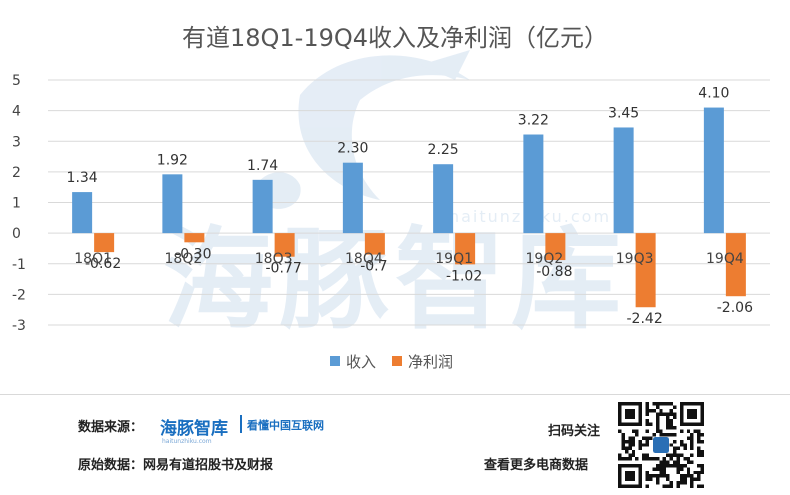  Describe the element at coordinates (464, 276) in the screenshot. I see `profit-label: -1.02` at that location.